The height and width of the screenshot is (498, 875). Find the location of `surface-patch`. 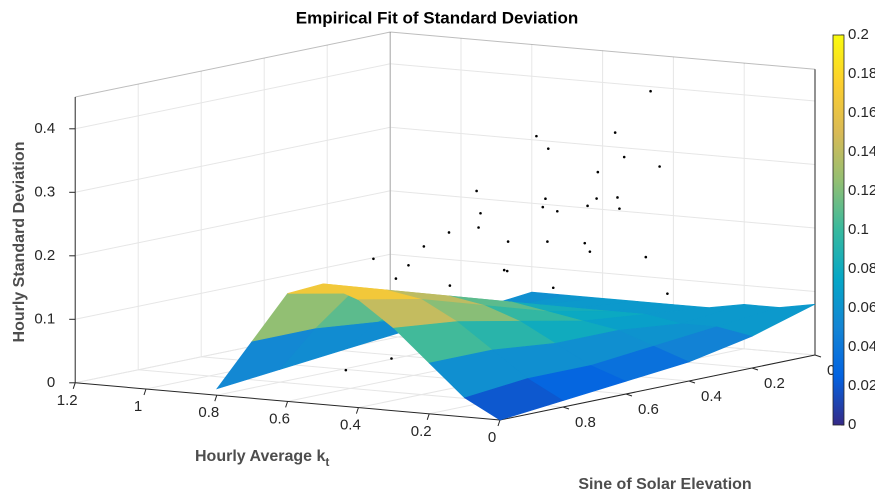

surface-patch is located at coordinates (513, 399).